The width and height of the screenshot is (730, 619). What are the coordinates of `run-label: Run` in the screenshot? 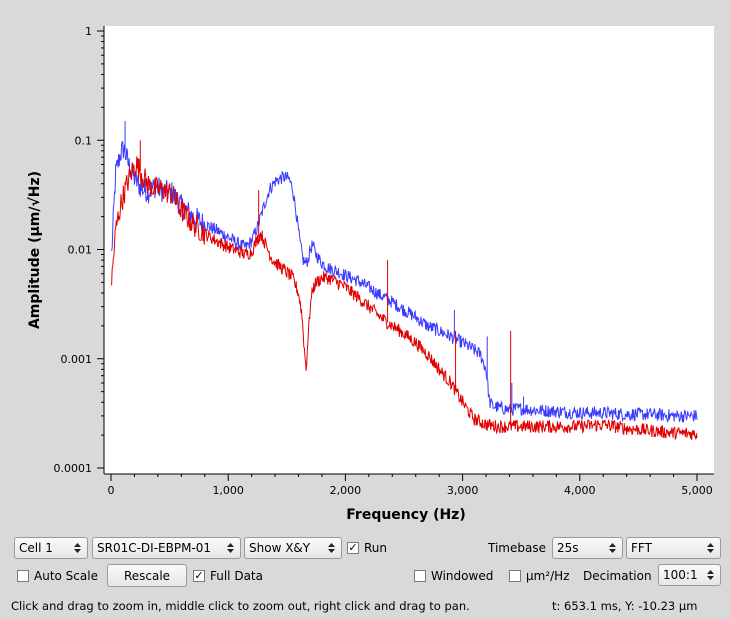 It's located at (376, 548).